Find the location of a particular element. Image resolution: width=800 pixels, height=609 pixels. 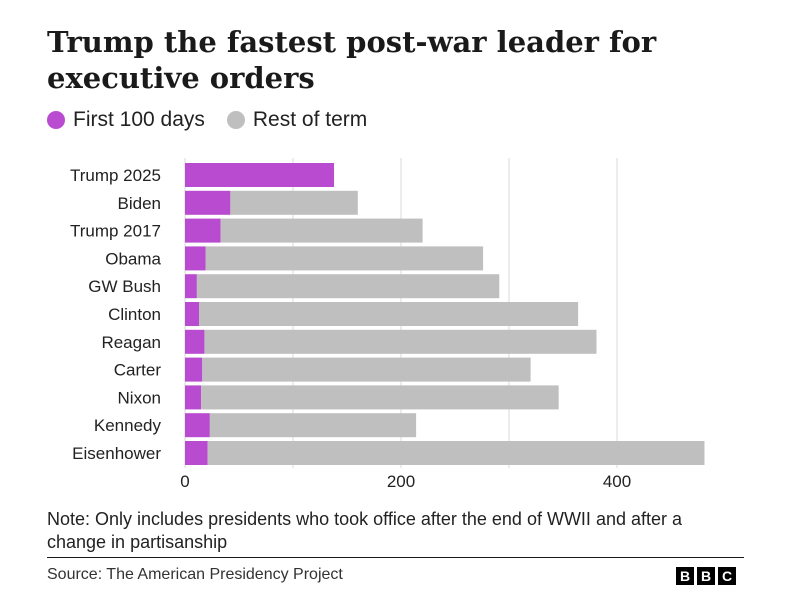

category-label-carter: Carter is located at coordinates (138, 370).